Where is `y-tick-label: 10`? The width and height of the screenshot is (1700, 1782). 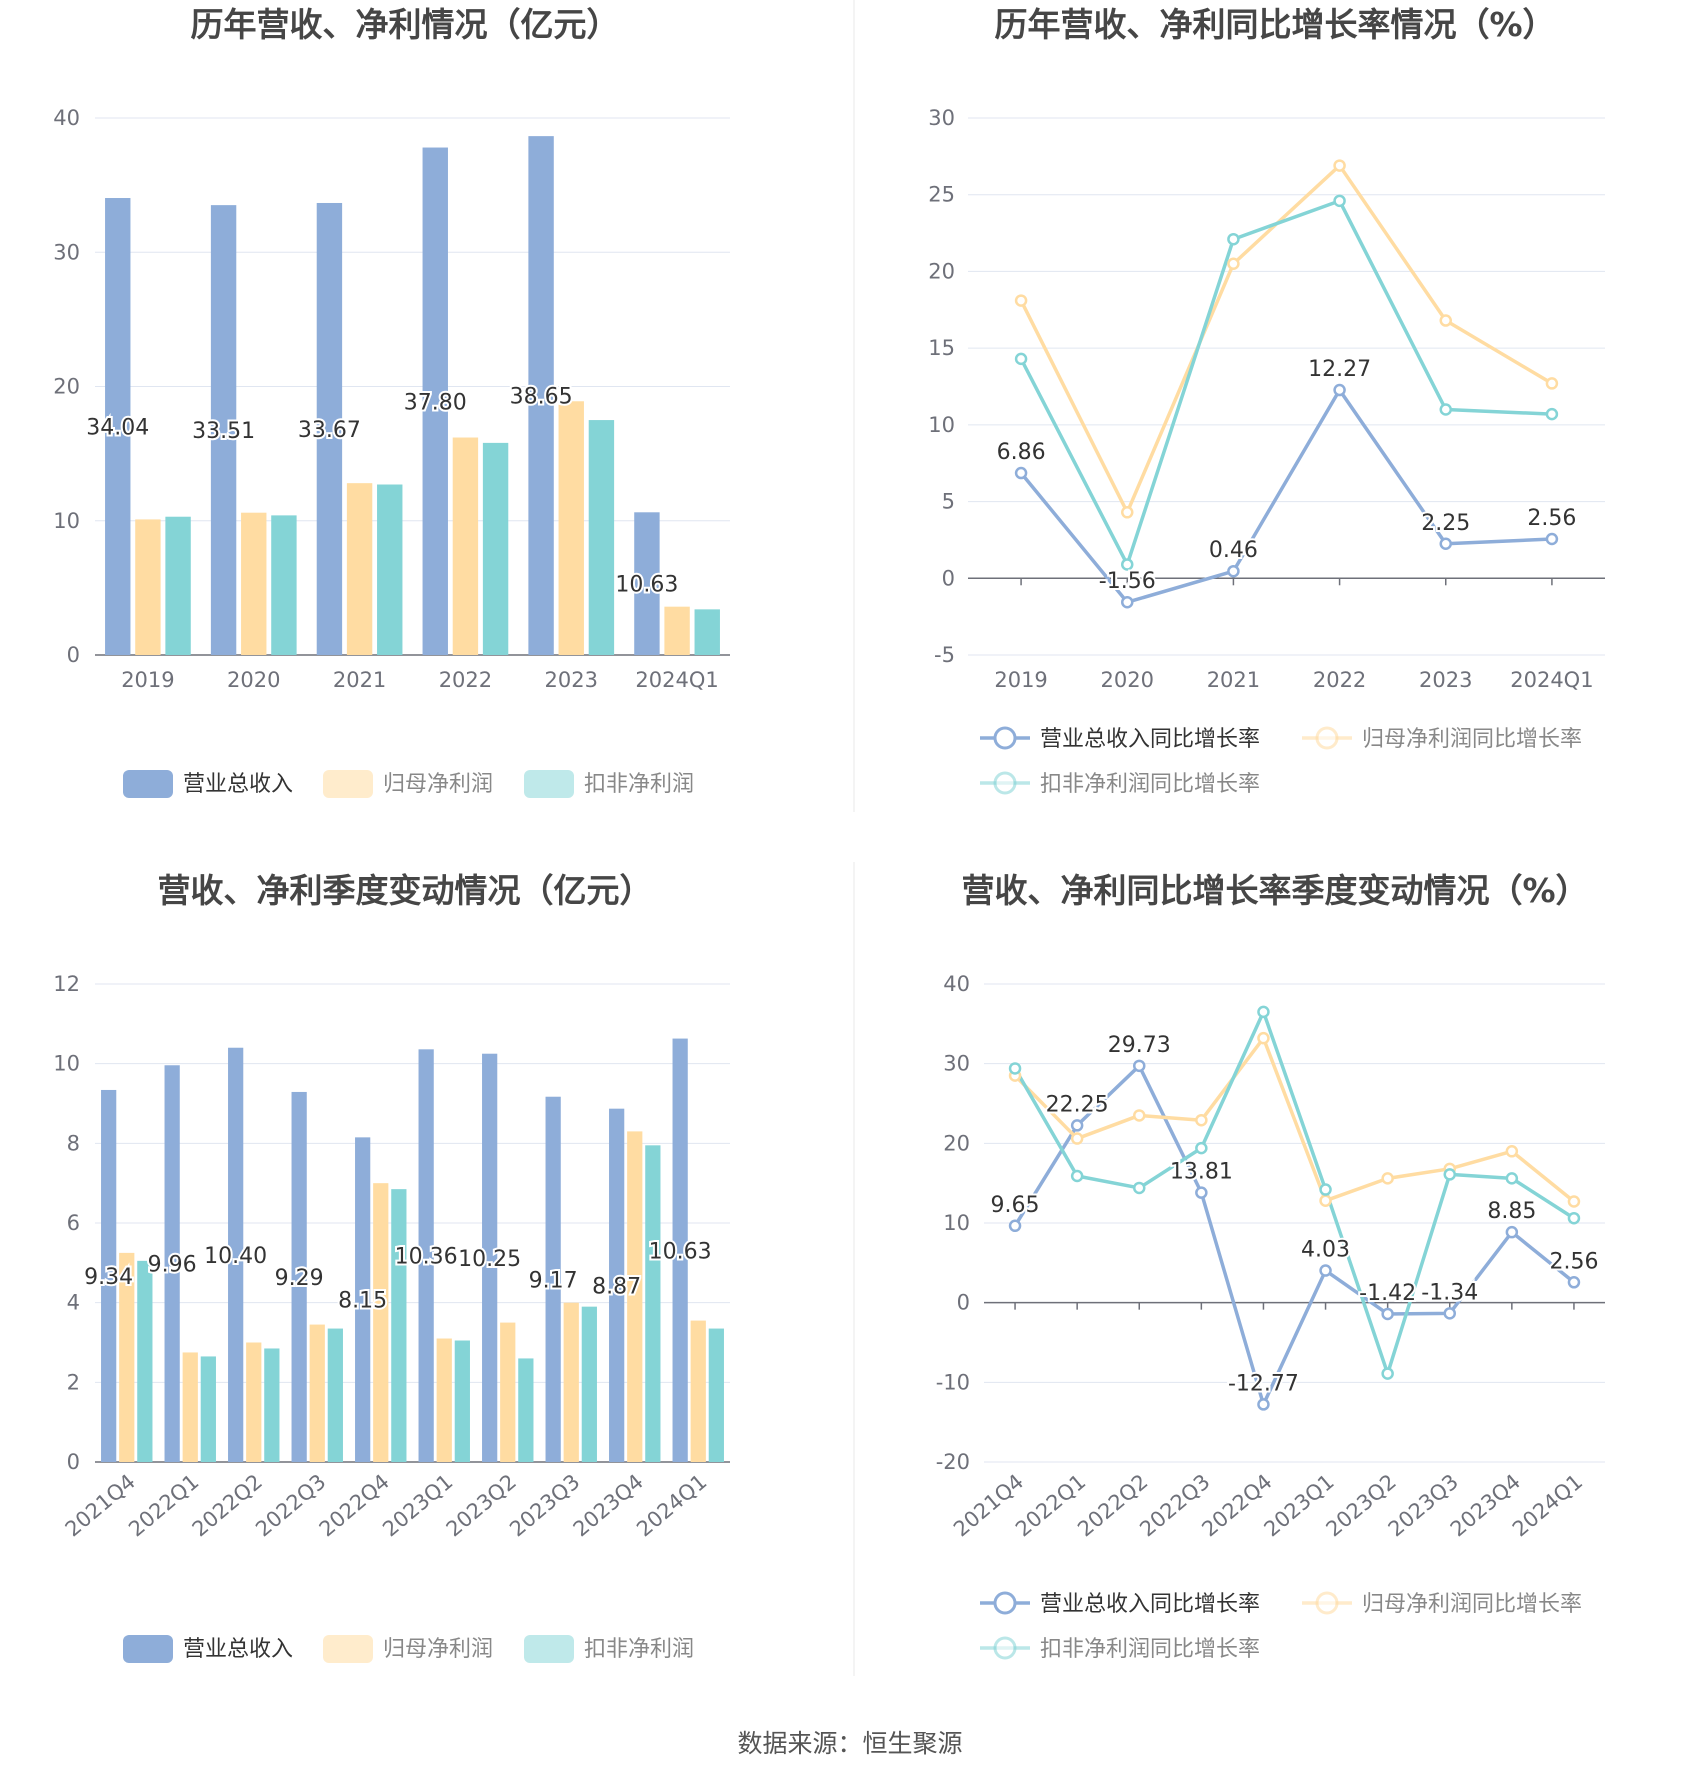 y-tick-label: 10 is located at coordinates (66, 1064).